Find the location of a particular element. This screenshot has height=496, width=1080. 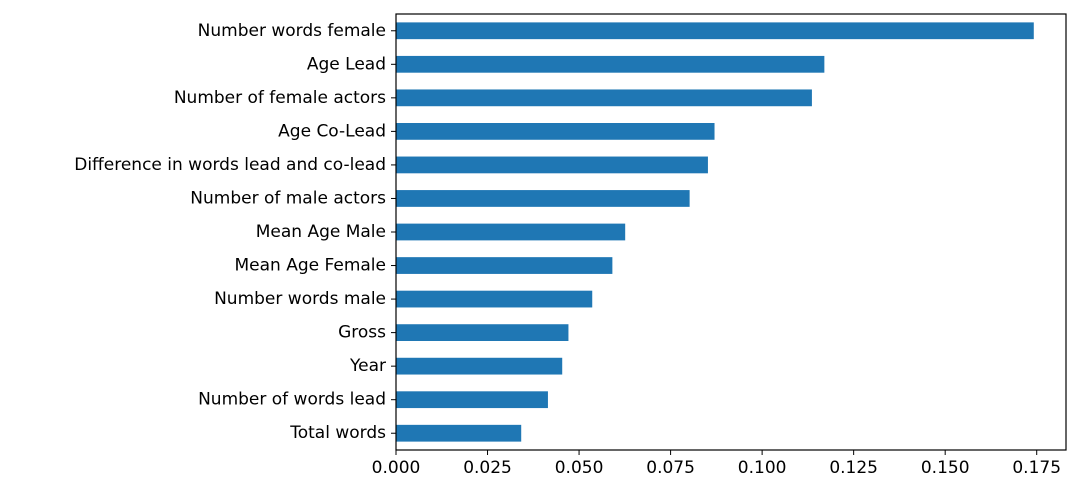

y-tick-label: Mean Age Female is located at coordinates (310, 266).